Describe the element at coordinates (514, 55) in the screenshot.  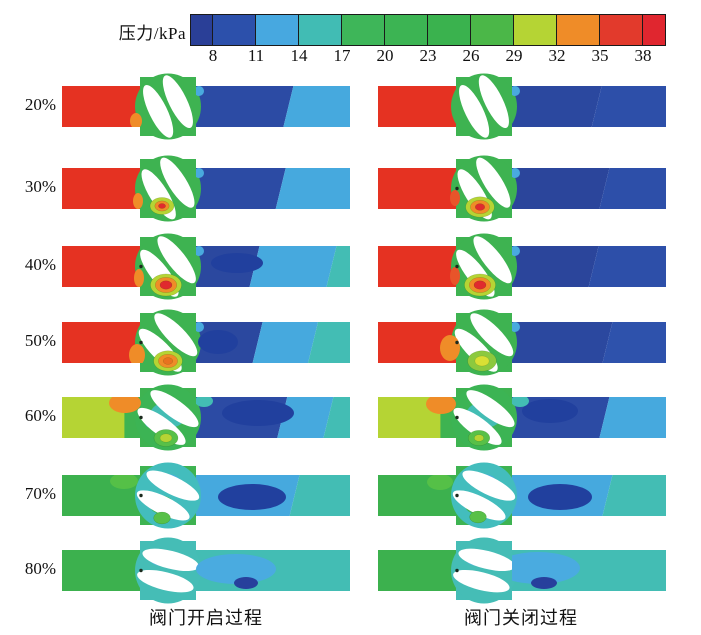
I see `colorbar-tick-29: 29` at that location.